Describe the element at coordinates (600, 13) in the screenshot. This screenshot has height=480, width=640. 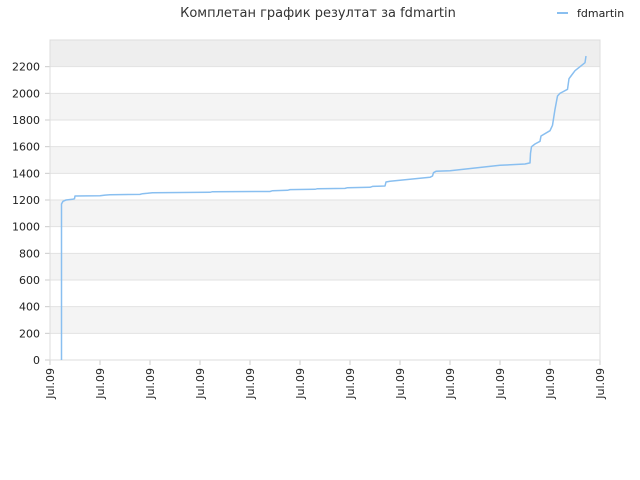
I see `legend-label: fdmartin` at that location.